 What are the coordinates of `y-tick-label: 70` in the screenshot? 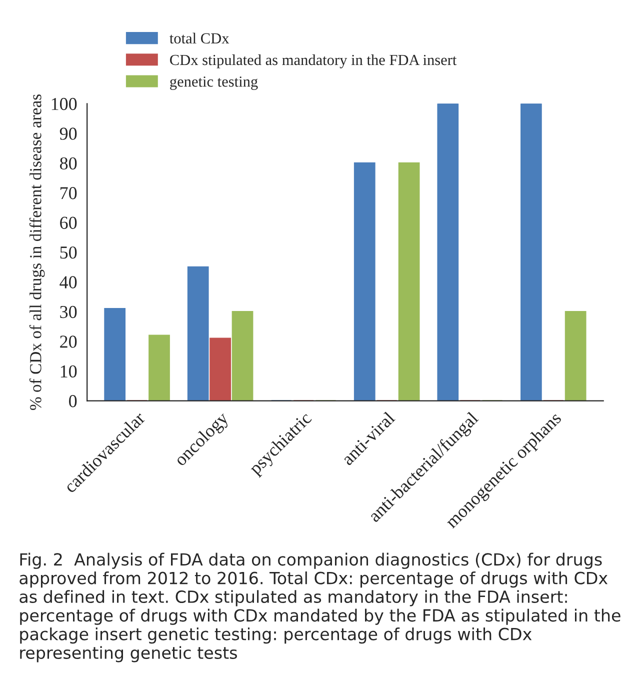 It's located at (68, 193).